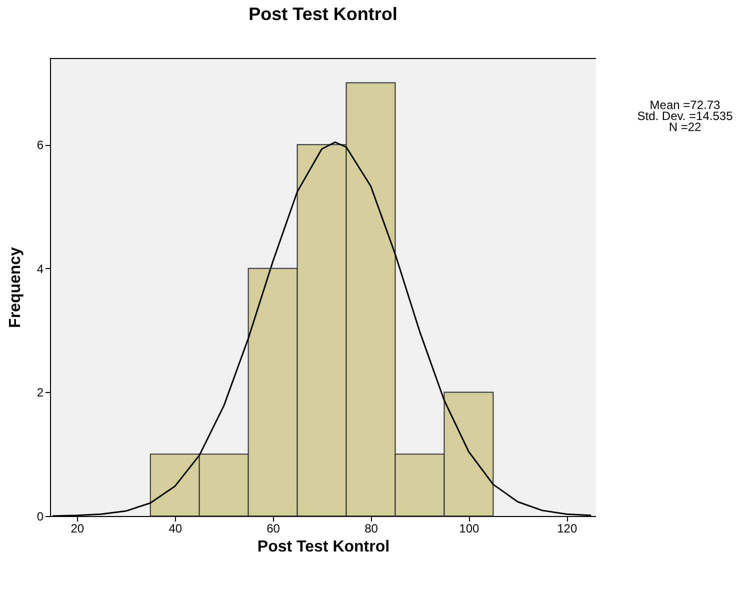  I want to click on x-tick-label: 60, so click(273, 529).